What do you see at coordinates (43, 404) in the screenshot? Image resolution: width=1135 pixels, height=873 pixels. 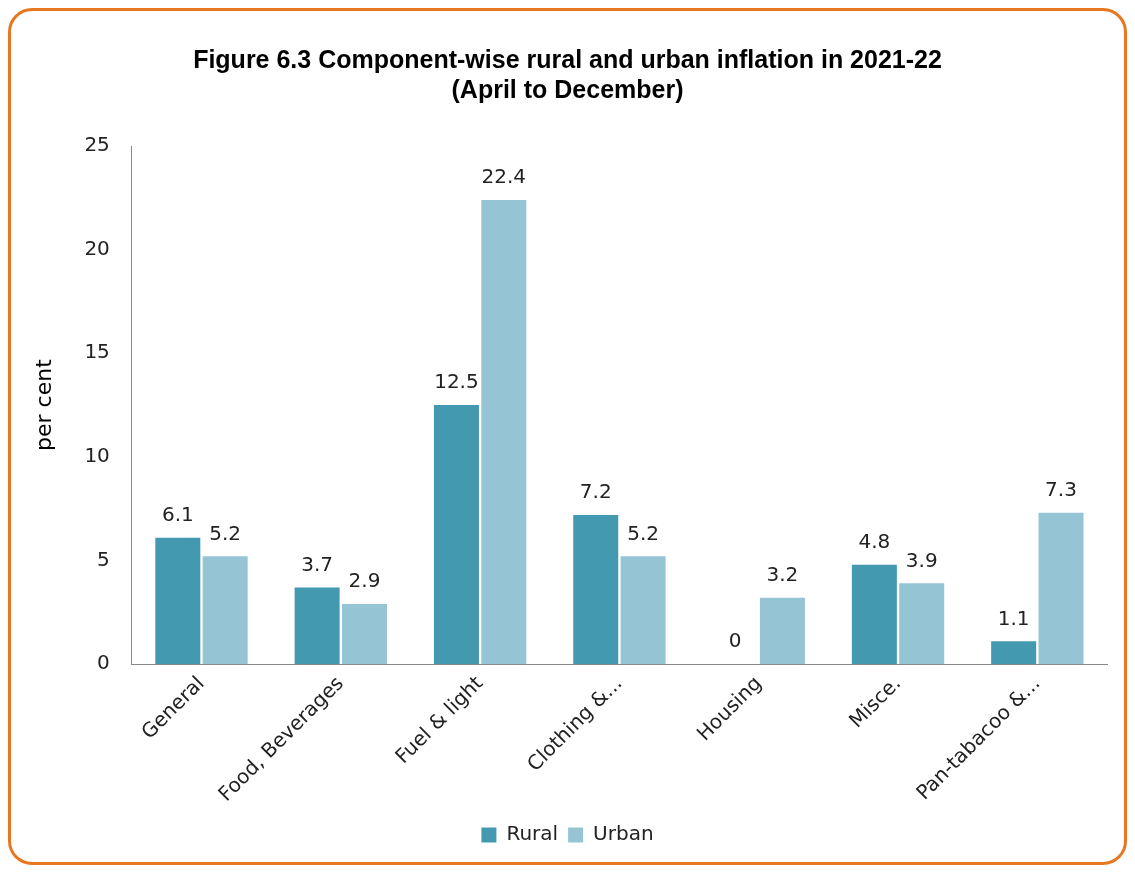 I see `y-axis-title: per cent` at bounding box center [43, 404].